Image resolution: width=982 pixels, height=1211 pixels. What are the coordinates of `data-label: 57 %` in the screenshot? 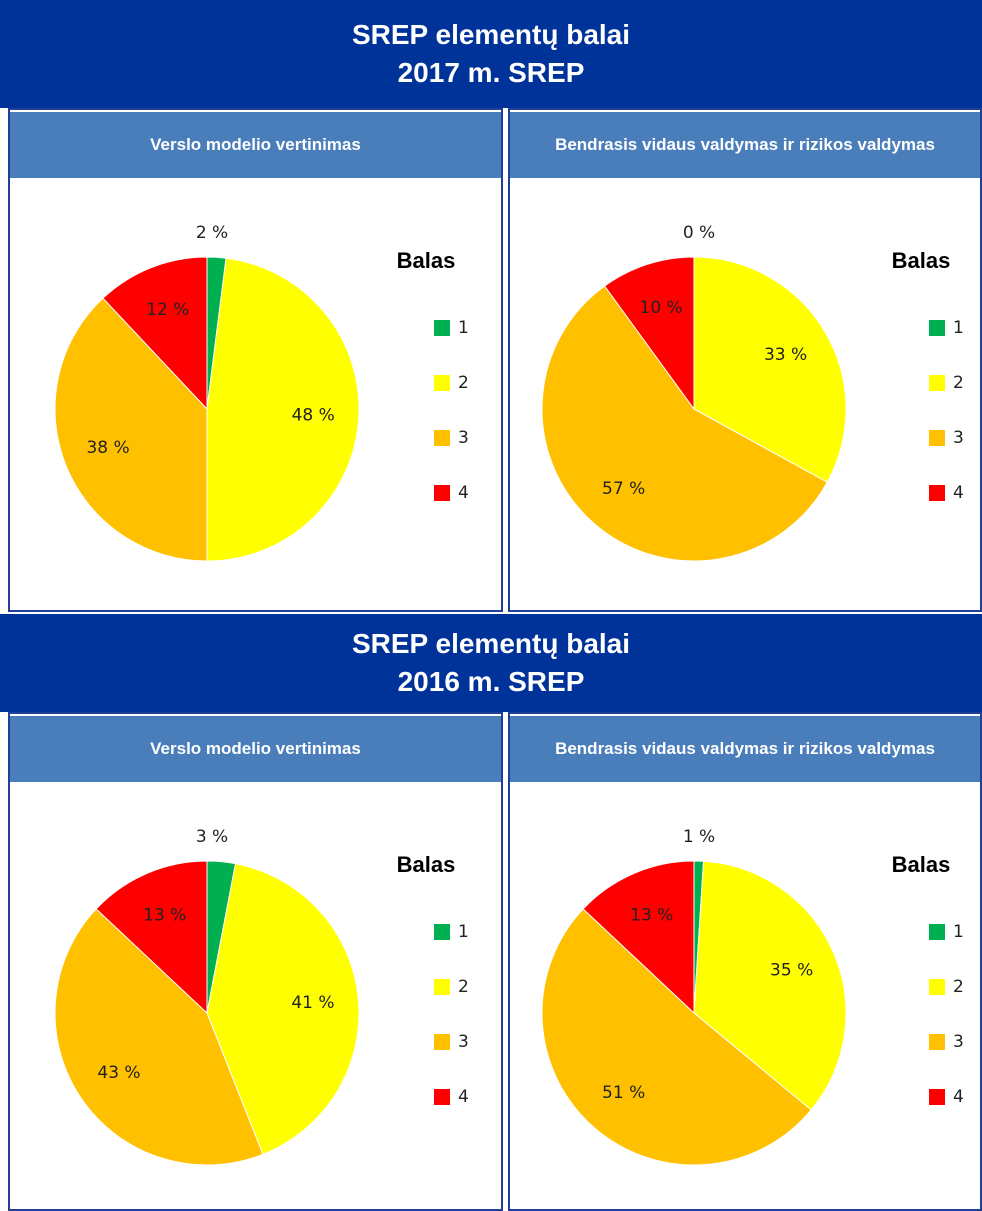 It's located at (623, 489).